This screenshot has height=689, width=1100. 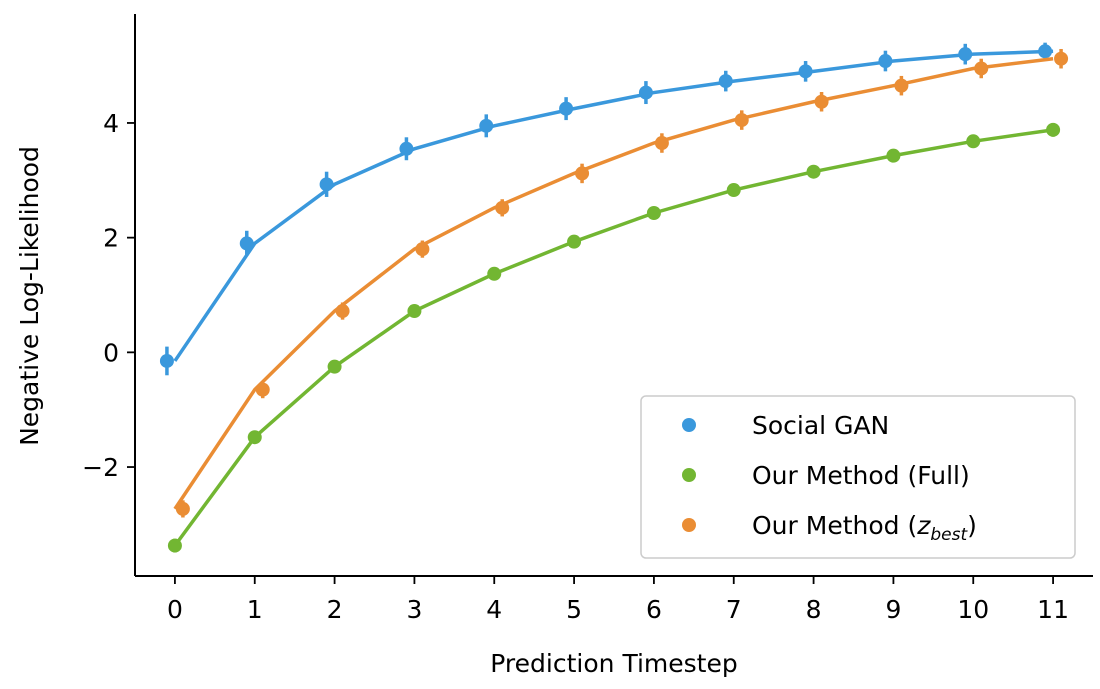 I want to click on x-tick-label: 8, so click(x=814, y=609).